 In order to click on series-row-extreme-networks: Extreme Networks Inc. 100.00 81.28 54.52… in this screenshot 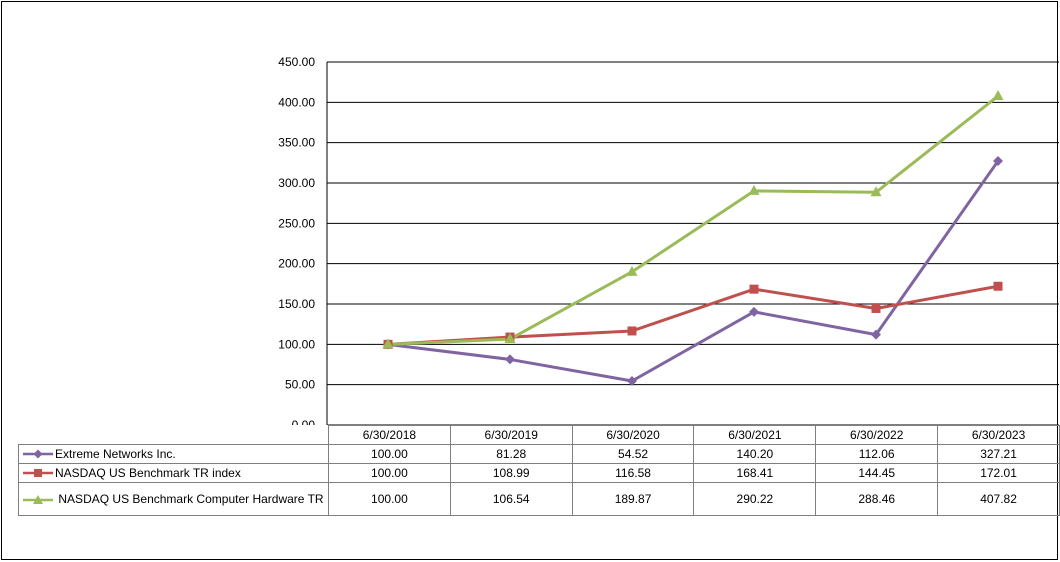, I will do `click(539, 454)`.